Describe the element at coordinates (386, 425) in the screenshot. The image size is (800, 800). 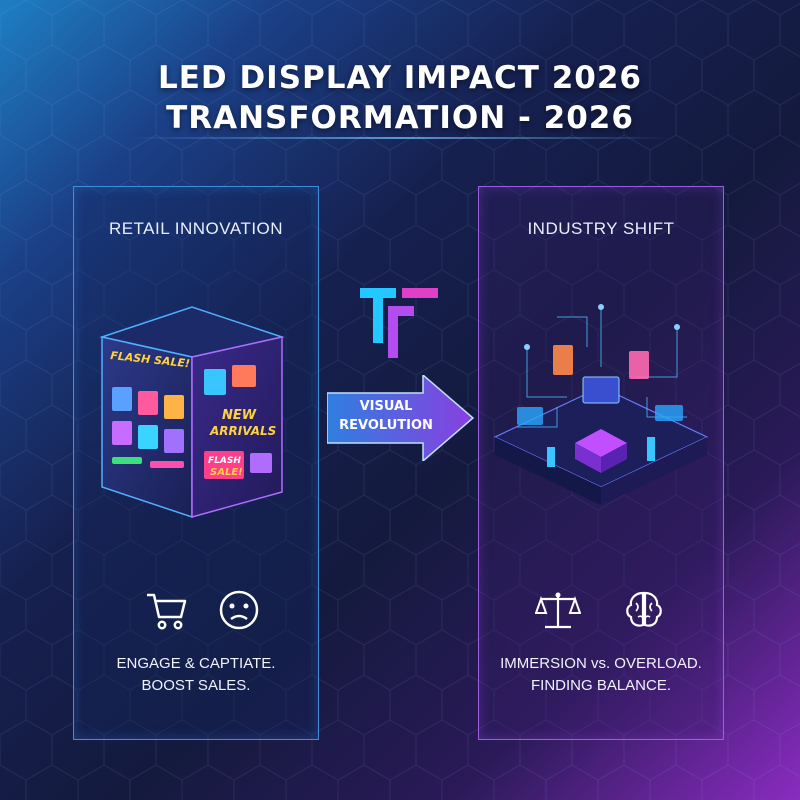
I see `arrow-label-line-2: REVOLUTION` at that location.